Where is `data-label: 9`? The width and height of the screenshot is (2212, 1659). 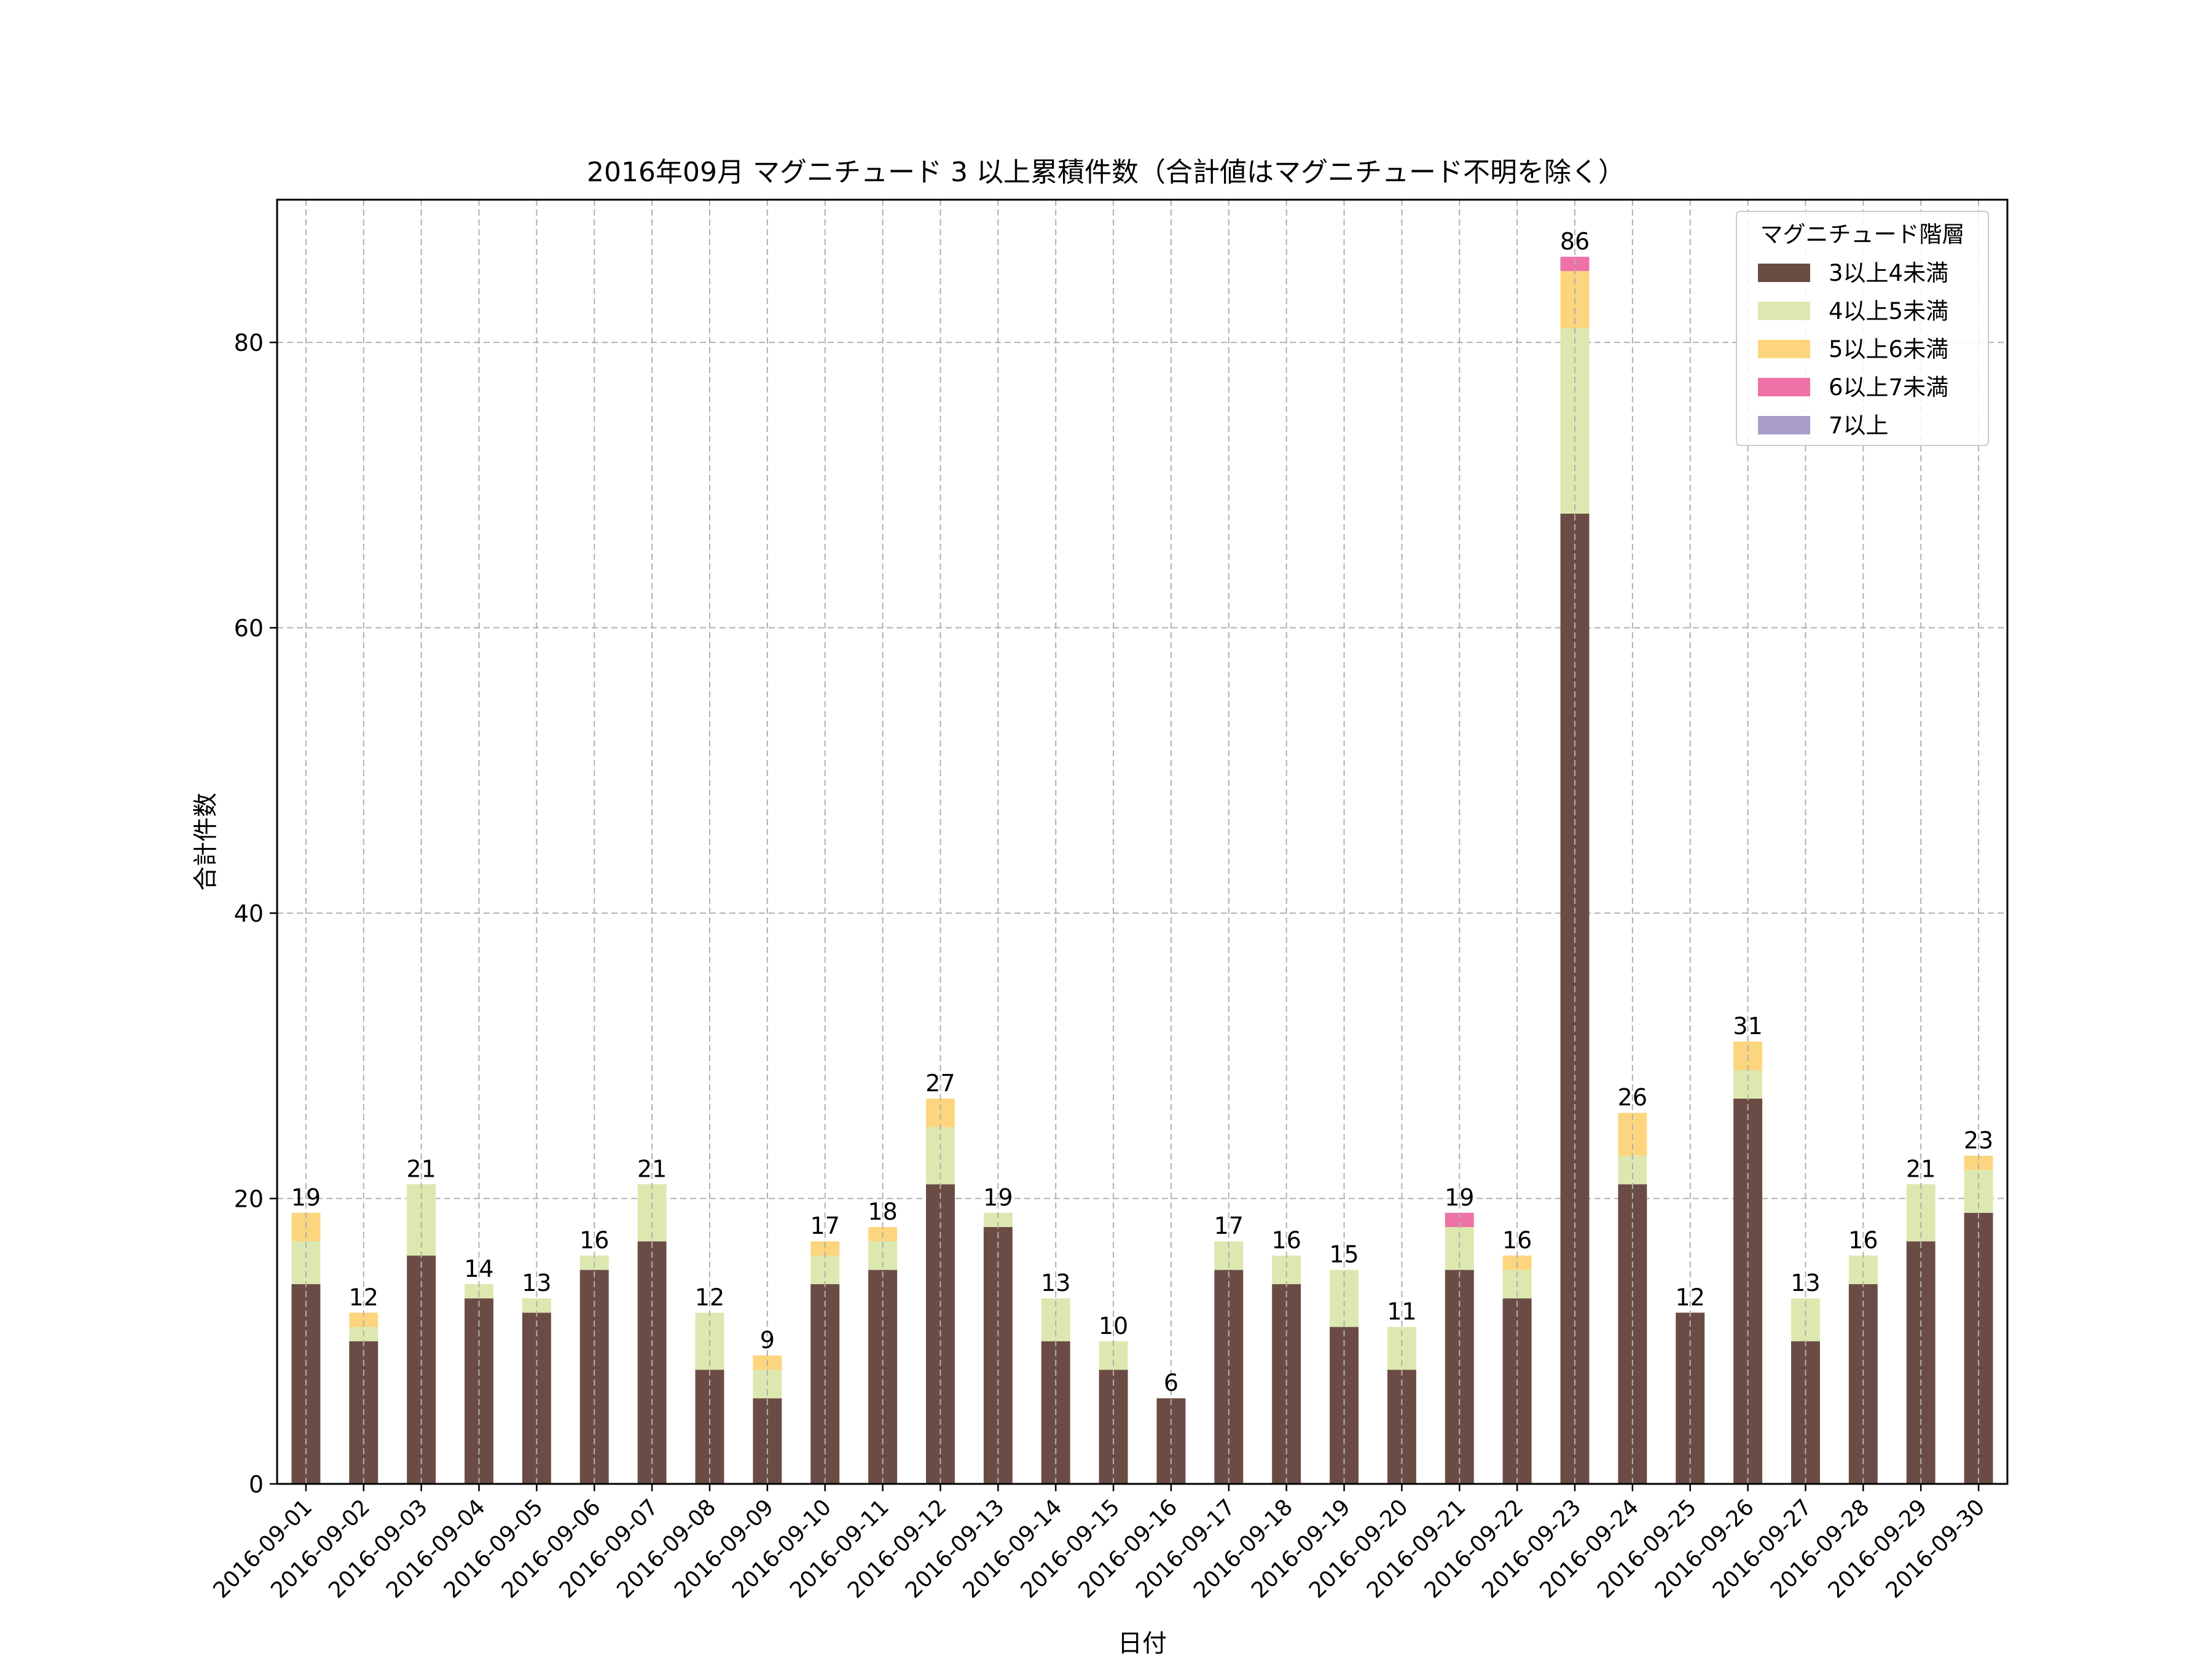 data-label: 9 is located at coordinates (767, 1340).